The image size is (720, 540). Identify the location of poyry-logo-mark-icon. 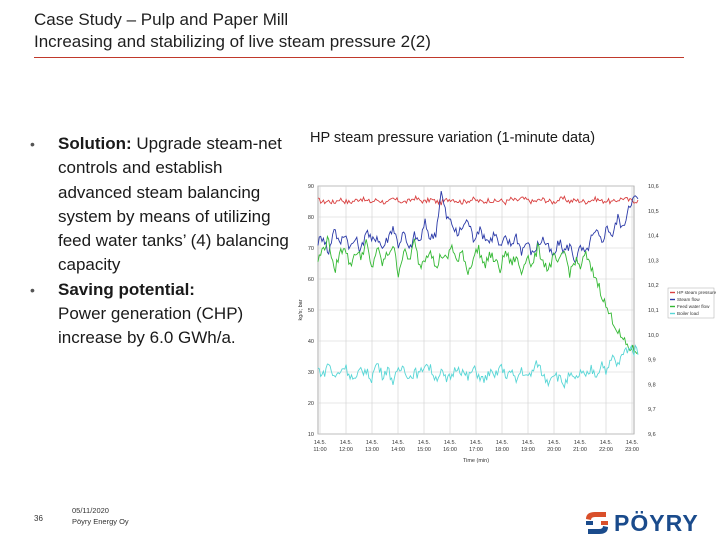
(597, 523).